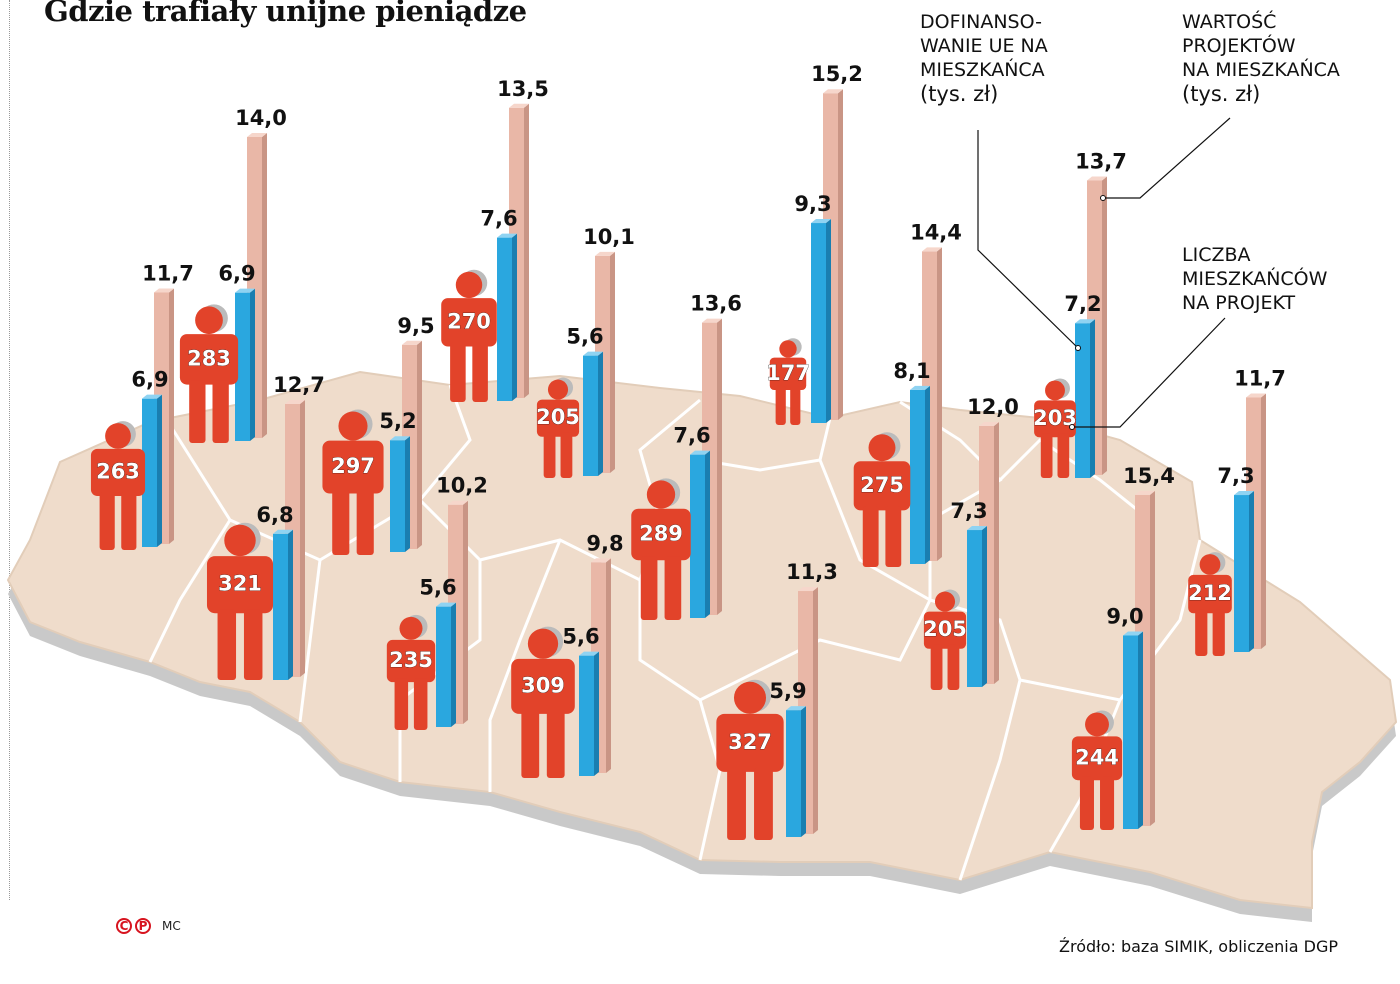  I want to click on page-title: Gdzie trafiały unijne pieniądze, so click(285, 14).